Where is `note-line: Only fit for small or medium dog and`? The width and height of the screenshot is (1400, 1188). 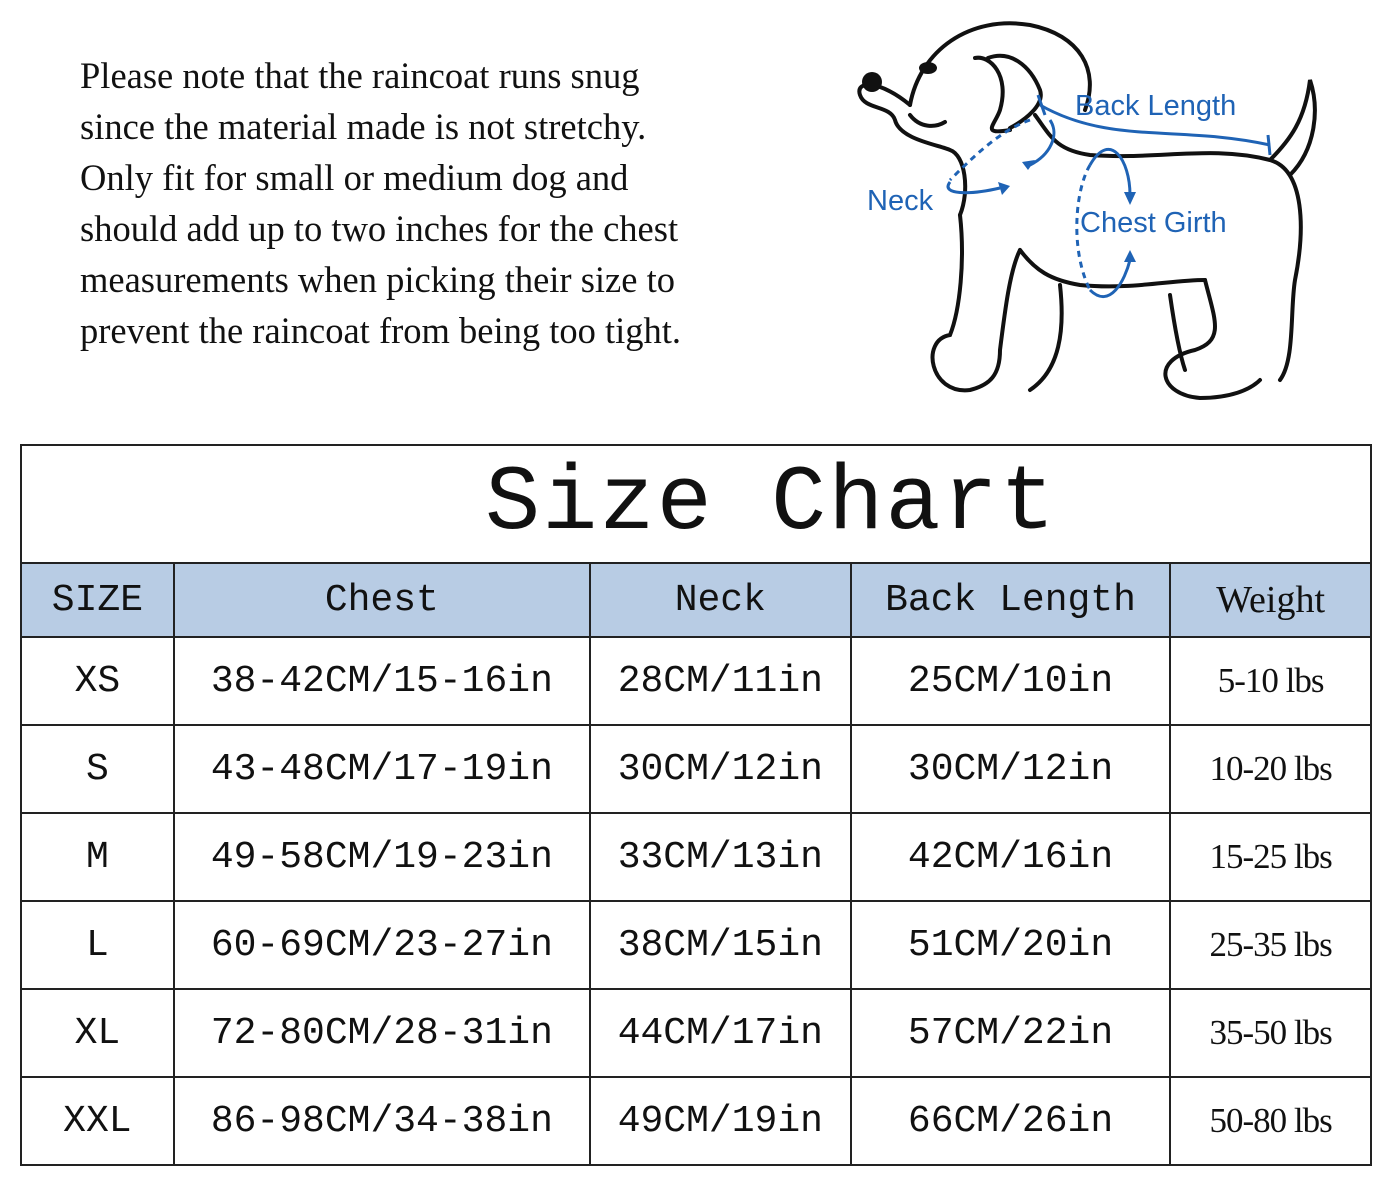
note-line: Only fit for small or medium dog and is located at coordinates (354, 177).